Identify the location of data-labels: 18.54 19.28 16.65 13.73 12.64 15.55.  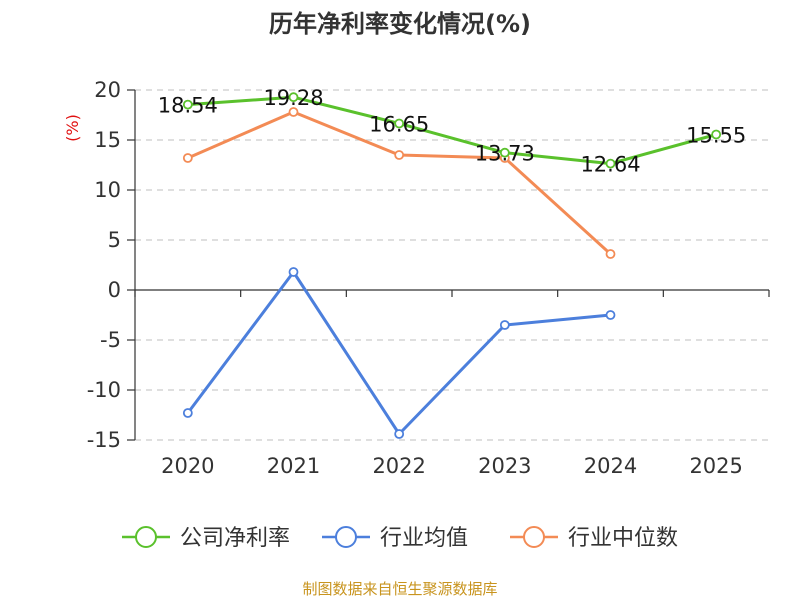
(452, 131).